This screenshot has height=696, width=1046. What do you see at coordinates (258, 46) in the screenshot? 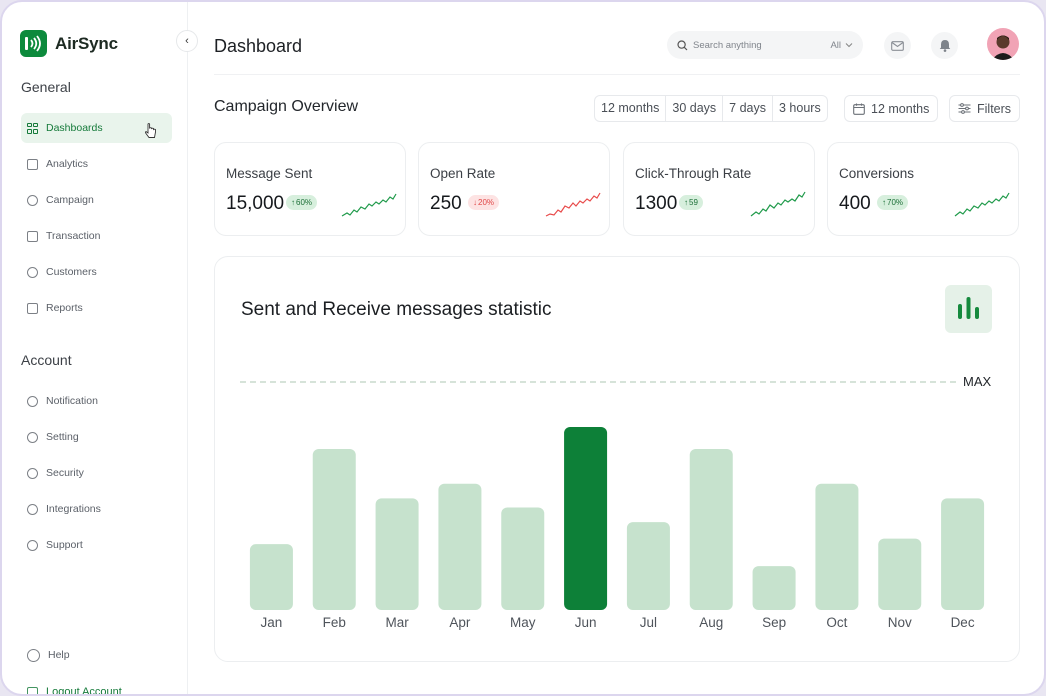
I see `page-title: Dashboard` at bounding box center [258, 46].